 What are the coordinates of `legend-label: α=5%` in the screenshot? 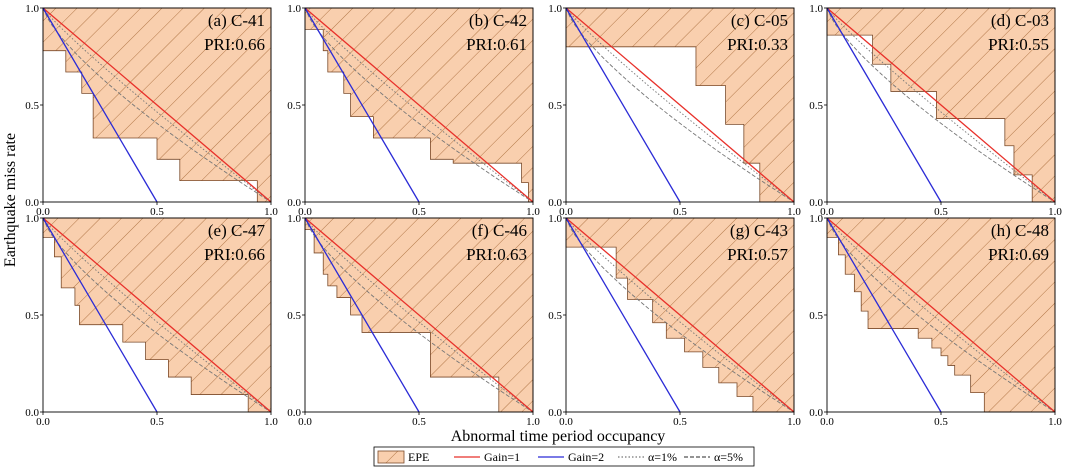 It's located at (728, 457).